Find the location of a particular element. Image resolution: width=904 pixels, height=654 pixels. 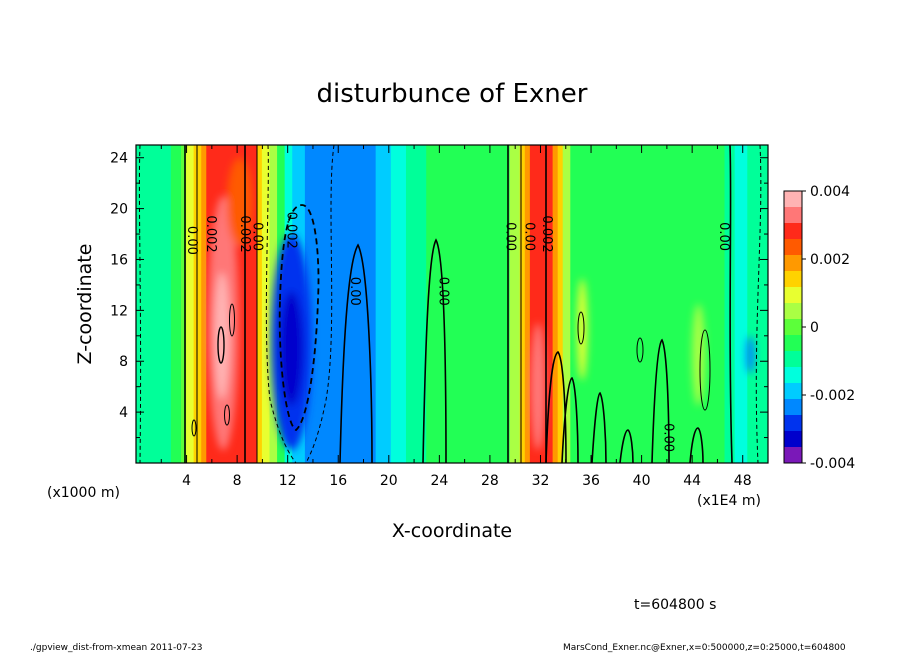

x-tick-label: 44 is located at coordinates (692, 481).